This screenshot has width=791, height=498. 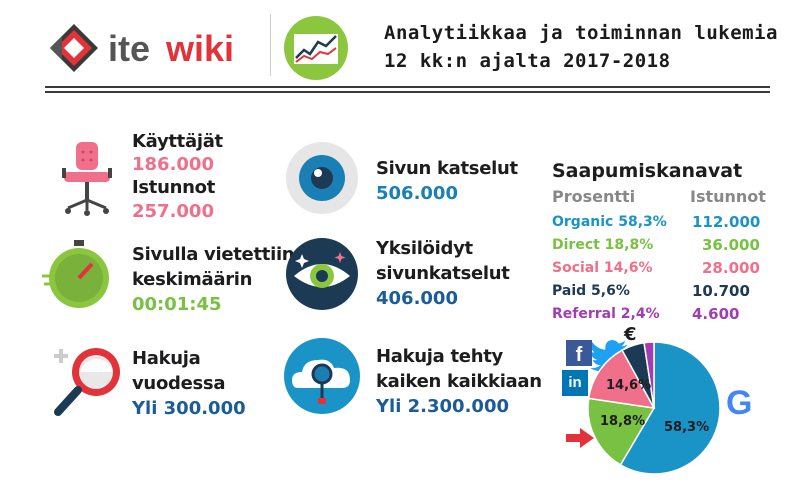 What do you see at coordinates (581, 33) in the screenshot?
I see `page-title-line1: Analytiikkaa ja toiminnan lukemia` at bounding box center [581, 33].